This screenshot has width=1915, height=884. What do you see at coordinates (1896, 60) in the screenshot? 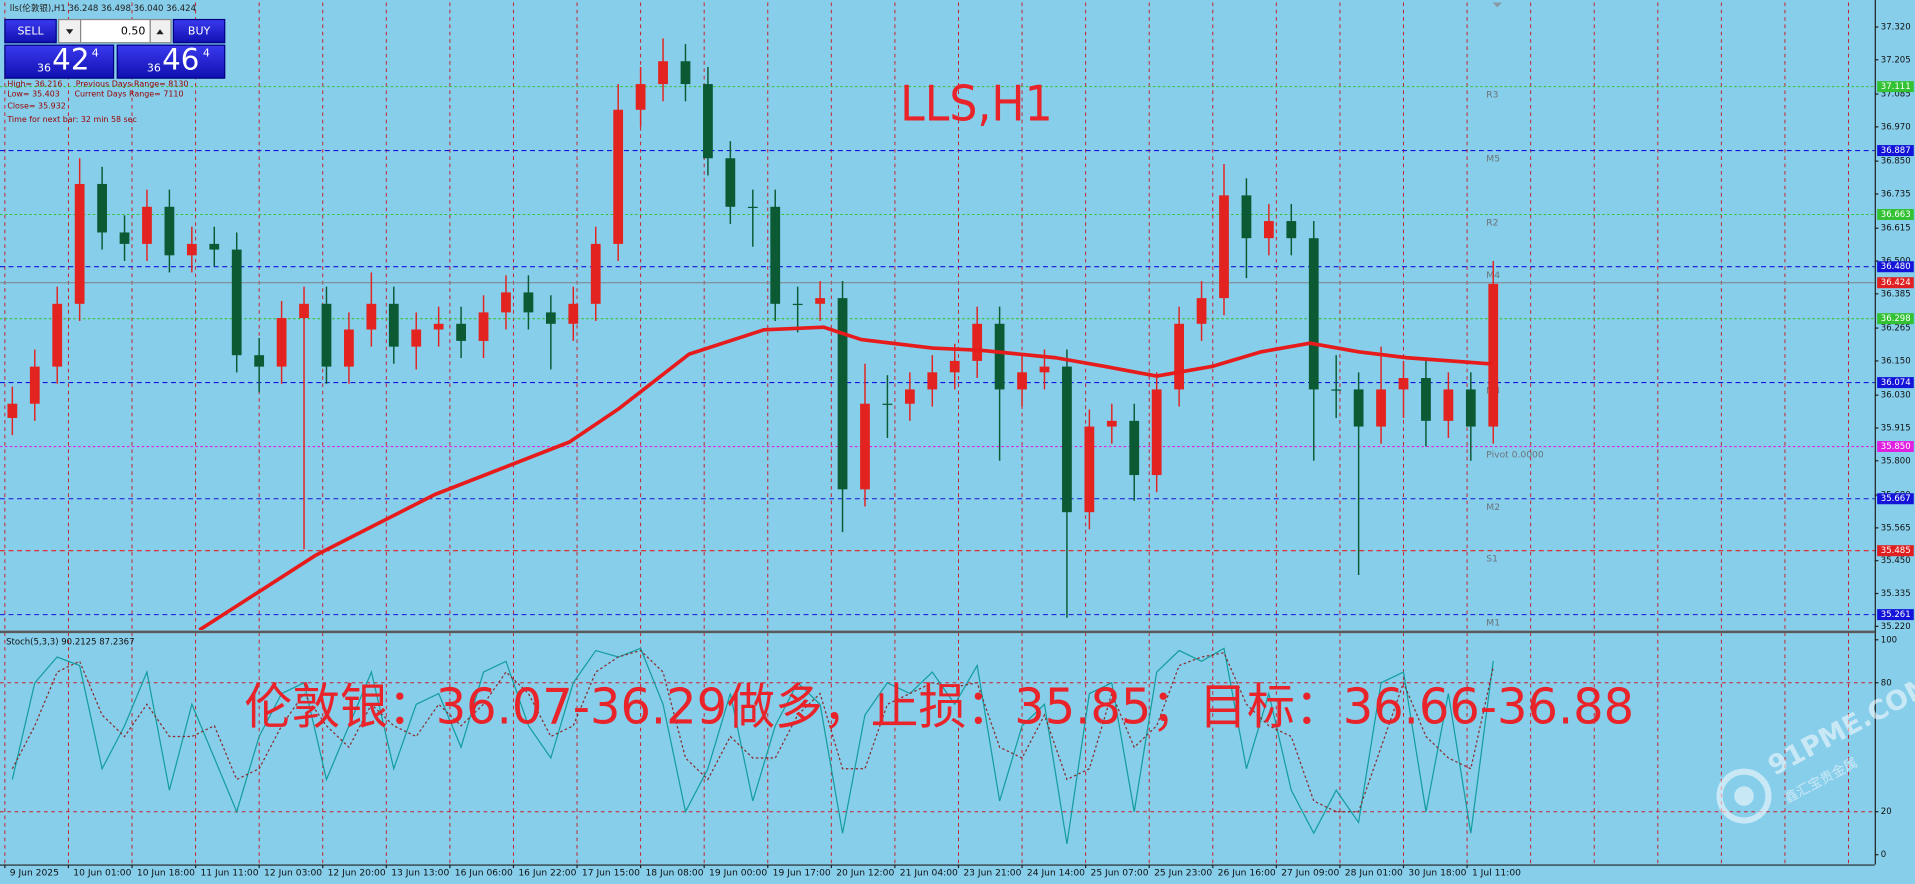
I see `y-tick-label: 37.205` at bounding box center [1896, 60].